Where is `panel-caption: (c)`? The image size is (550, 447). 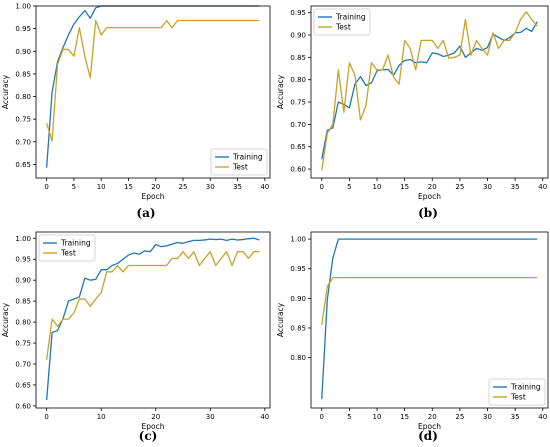
panel-caption: (c) is located at coordinates (148, 436).